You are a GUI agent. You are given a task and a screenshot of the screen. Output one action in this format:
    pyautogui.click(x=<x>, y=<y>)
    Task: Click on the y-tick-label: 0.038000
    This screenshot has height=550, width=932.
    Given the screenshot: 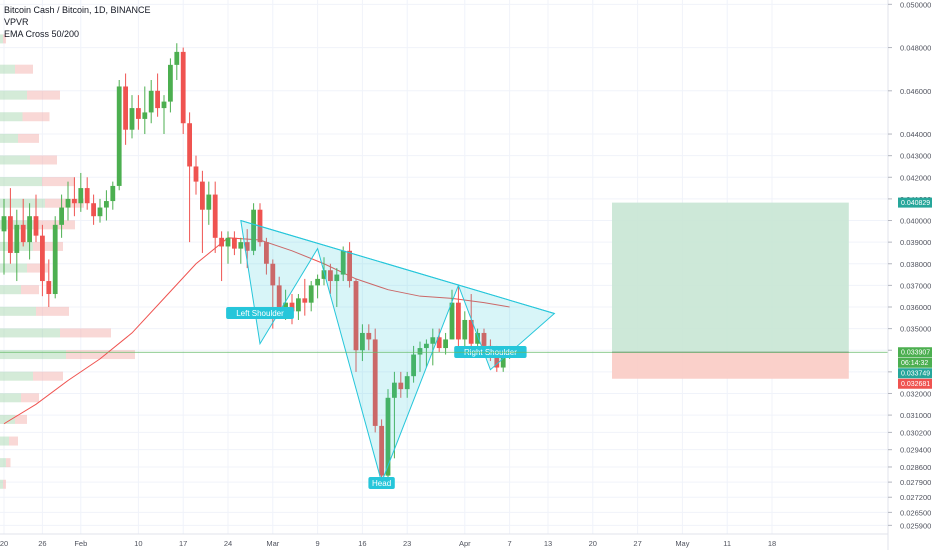 What is the action you would take?
    pyautogui.click(x=915, y=264)
    